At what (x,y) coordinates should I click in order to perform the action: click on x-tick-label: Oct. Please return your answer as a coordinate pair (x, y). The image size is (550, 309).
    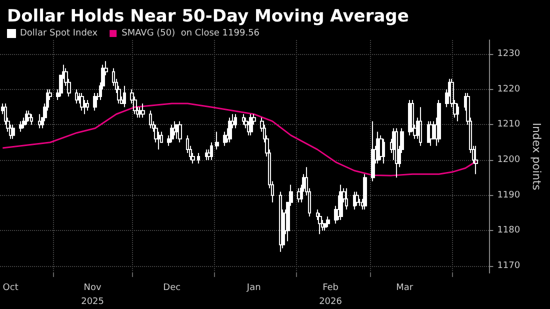
    Looking at the image, I should click on (10, 288).